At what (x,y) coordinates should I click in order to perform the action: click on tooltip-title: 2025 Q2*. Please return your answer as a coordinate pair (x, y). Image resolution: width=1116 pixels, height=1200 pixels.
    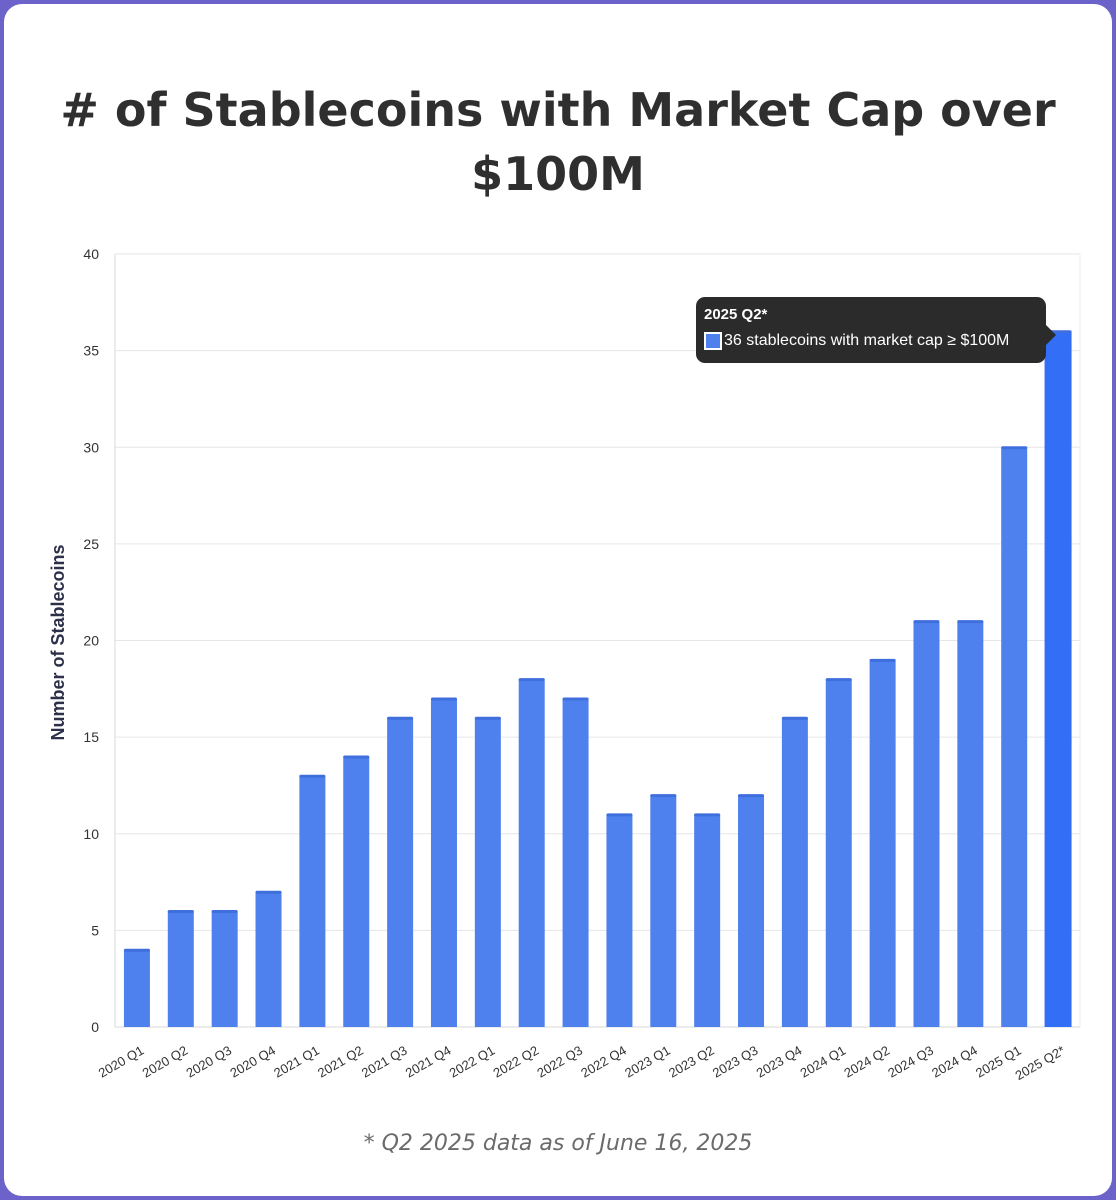
    Looking at the image, I should click on (736, 314).